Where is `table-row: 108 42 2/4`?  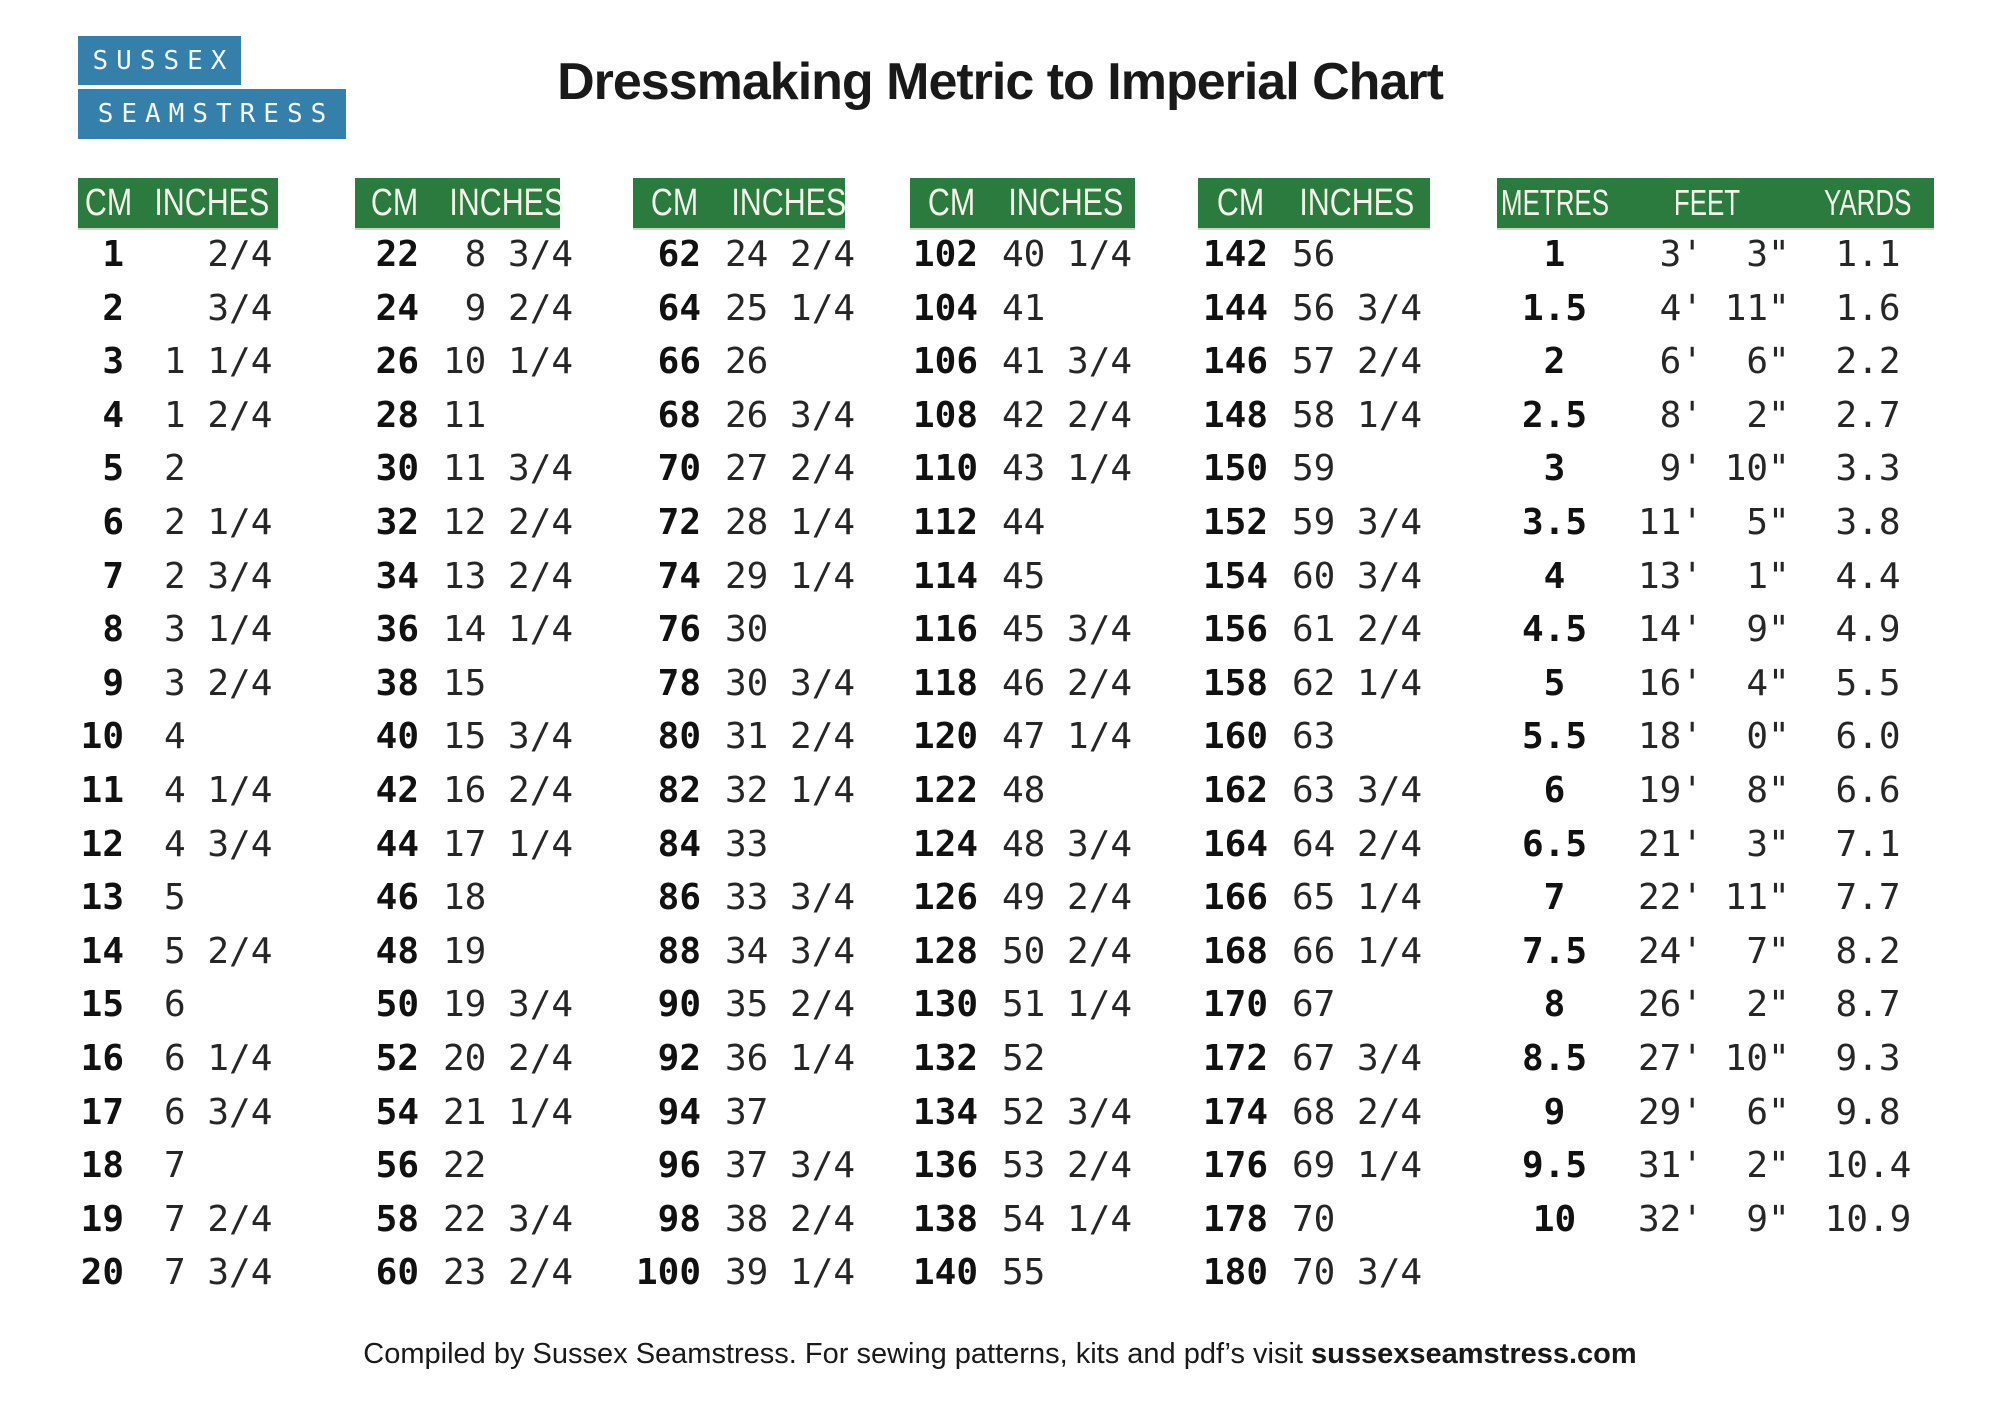 table-row: 108 42 2/4 is located at coordinates (1022, 416).